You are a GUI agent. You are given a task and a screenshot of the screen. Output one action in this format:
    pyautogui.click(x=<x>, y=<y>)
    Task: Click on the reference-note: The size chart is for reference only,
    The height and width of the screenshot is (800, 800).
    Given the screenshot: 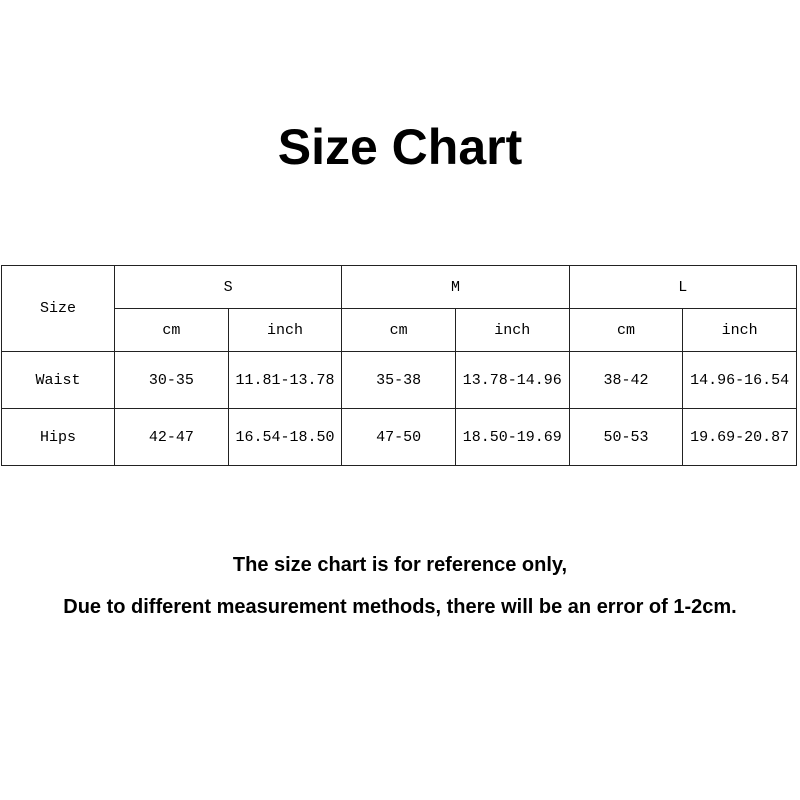 What is the action you would take?
    pyautogui.click(x=400, y=565)
    